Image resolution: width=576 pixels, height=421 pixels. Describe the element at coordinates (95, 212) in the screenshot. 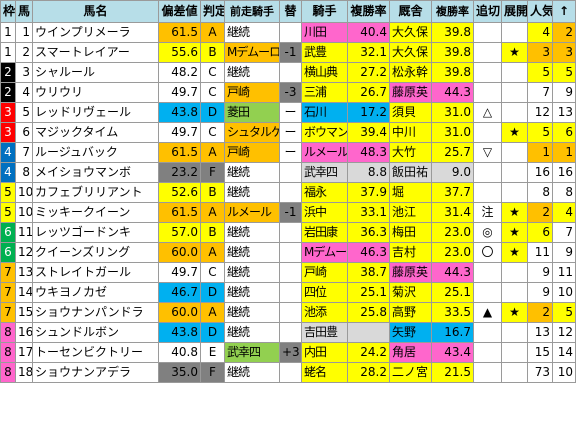

I see `horse-name-cell: ミッキークイーン` at that location.